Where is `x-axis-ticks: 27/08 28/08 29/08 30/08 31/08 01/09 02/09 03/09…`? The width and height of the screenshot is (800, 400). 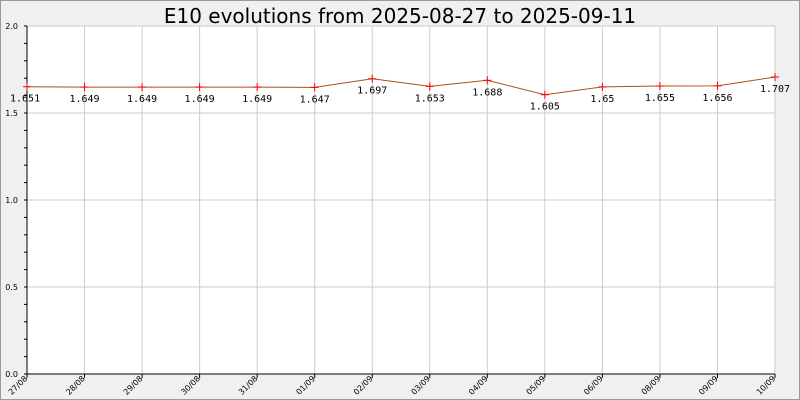 x-axis-ticks: 27/08 28/08 29/08 30/08 31/08 01/09 02/09 03/09… is located at coordinates (392, 385).